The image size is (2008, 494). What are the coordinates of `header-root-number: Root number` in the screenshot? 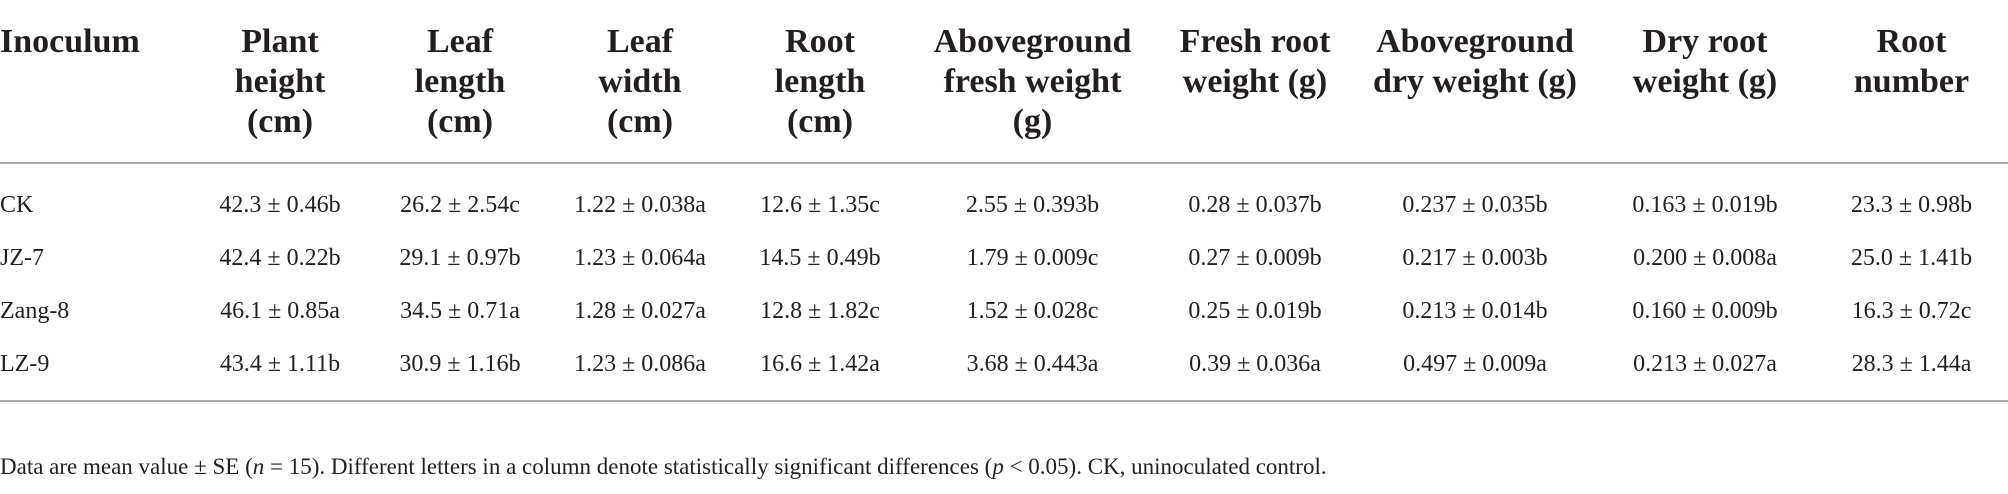 It's located at (1911, 61).